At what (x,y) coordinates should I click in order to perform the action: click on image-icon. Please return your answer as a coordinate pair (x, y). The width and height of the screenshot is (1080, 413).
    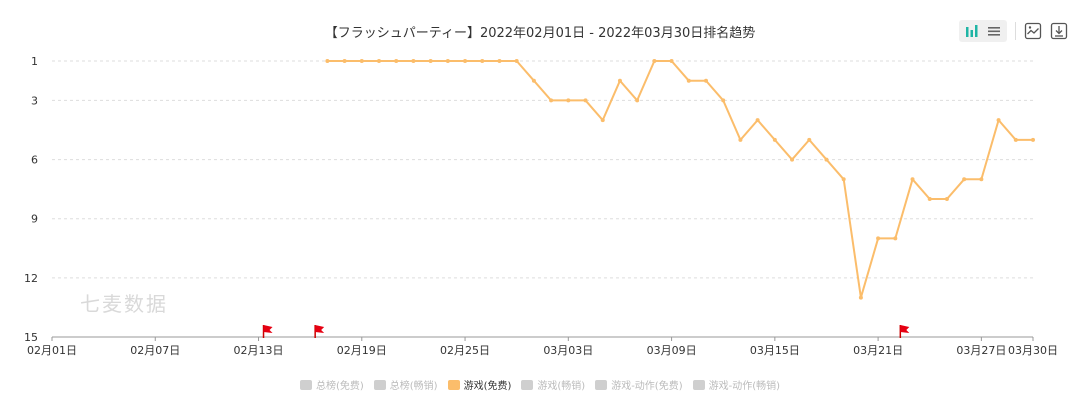
    Looking at the image, I should click on (1033, 31).